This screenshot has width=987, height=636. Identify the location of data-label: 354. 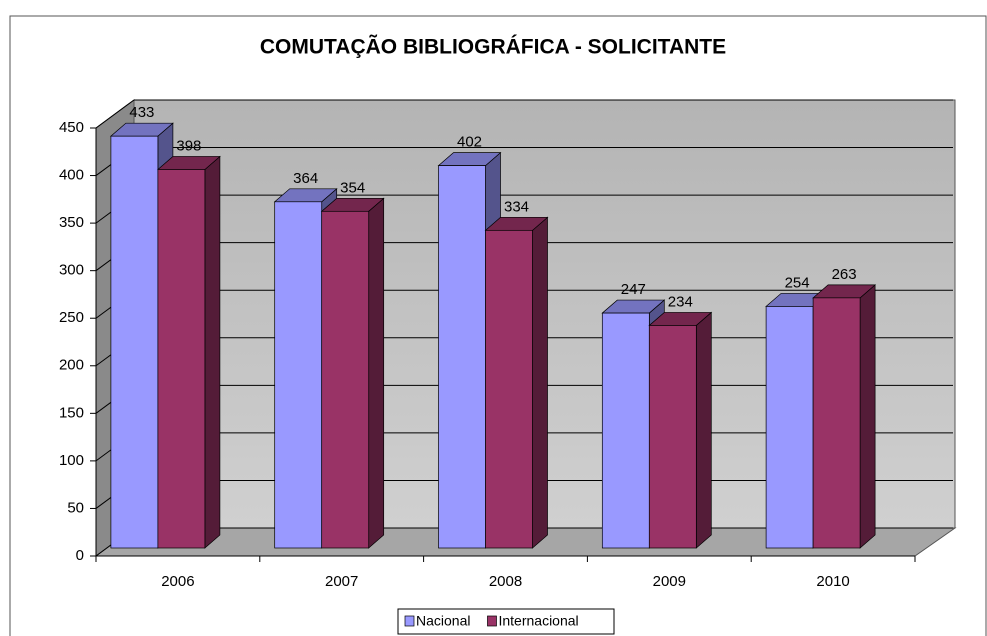
(352, 187).